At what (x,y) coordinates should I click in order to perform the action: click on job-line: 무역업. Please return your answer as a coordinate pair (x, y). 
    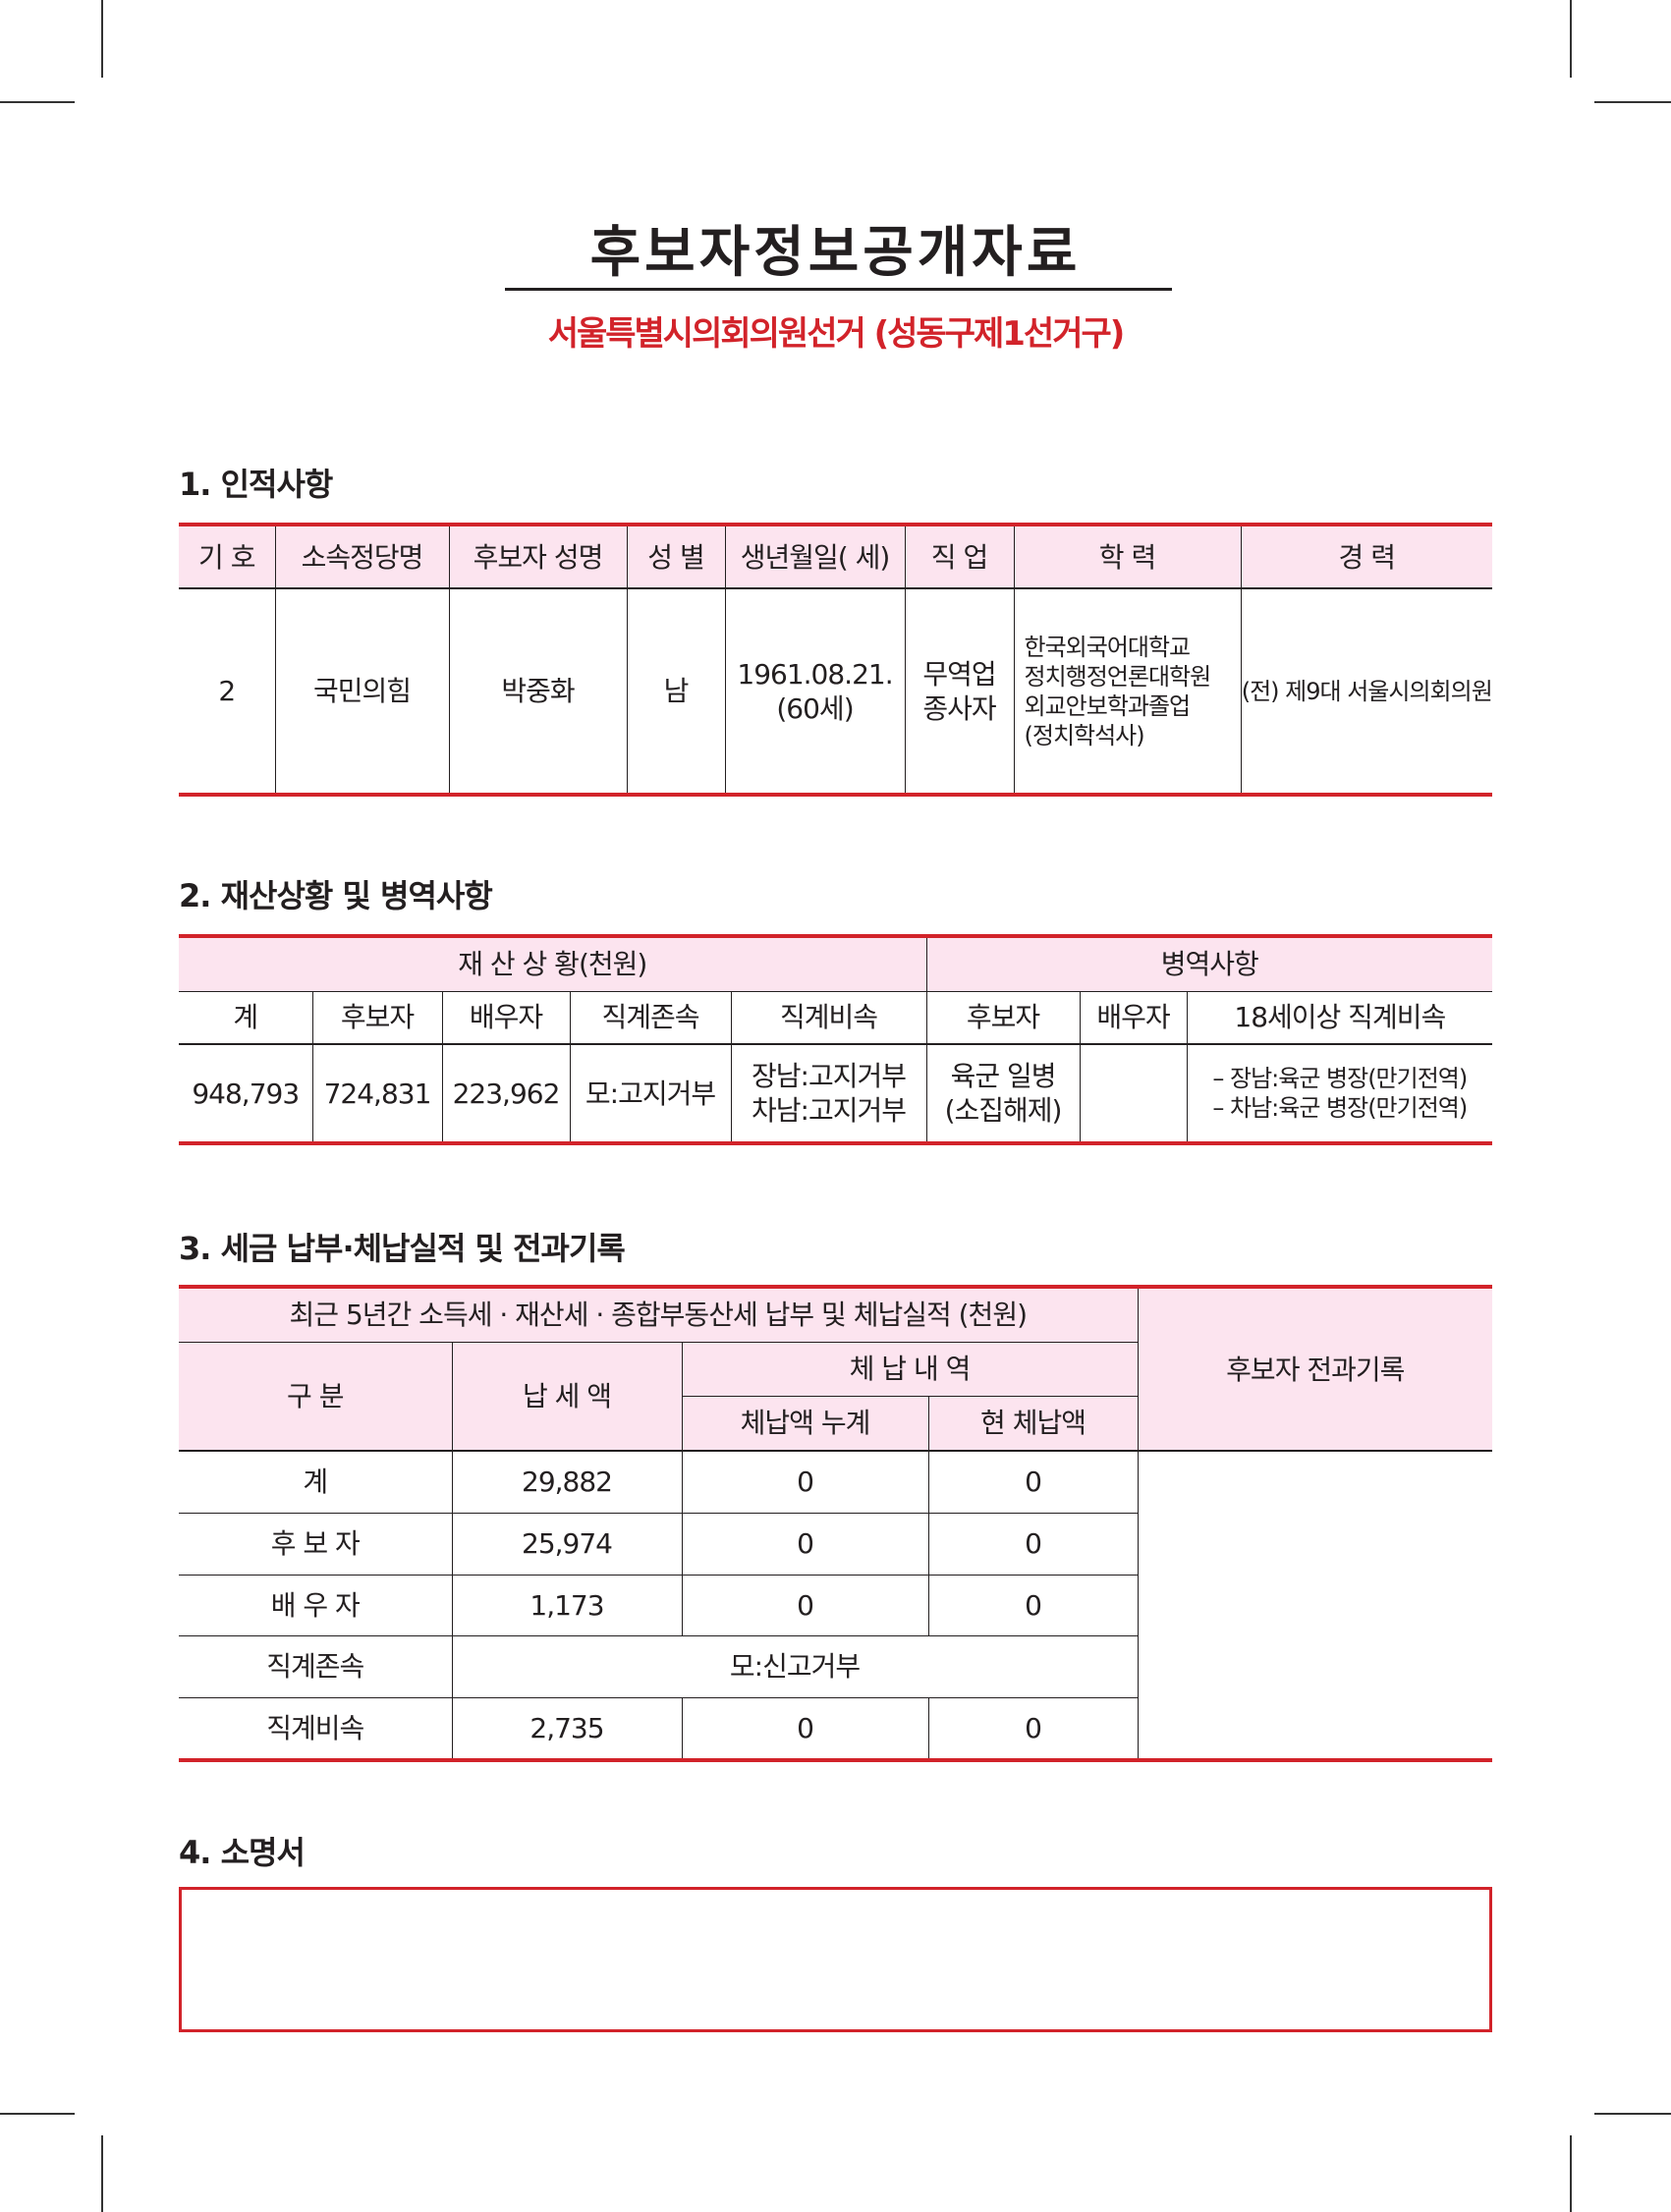
    Looking at the image, I should click on (959, 674).